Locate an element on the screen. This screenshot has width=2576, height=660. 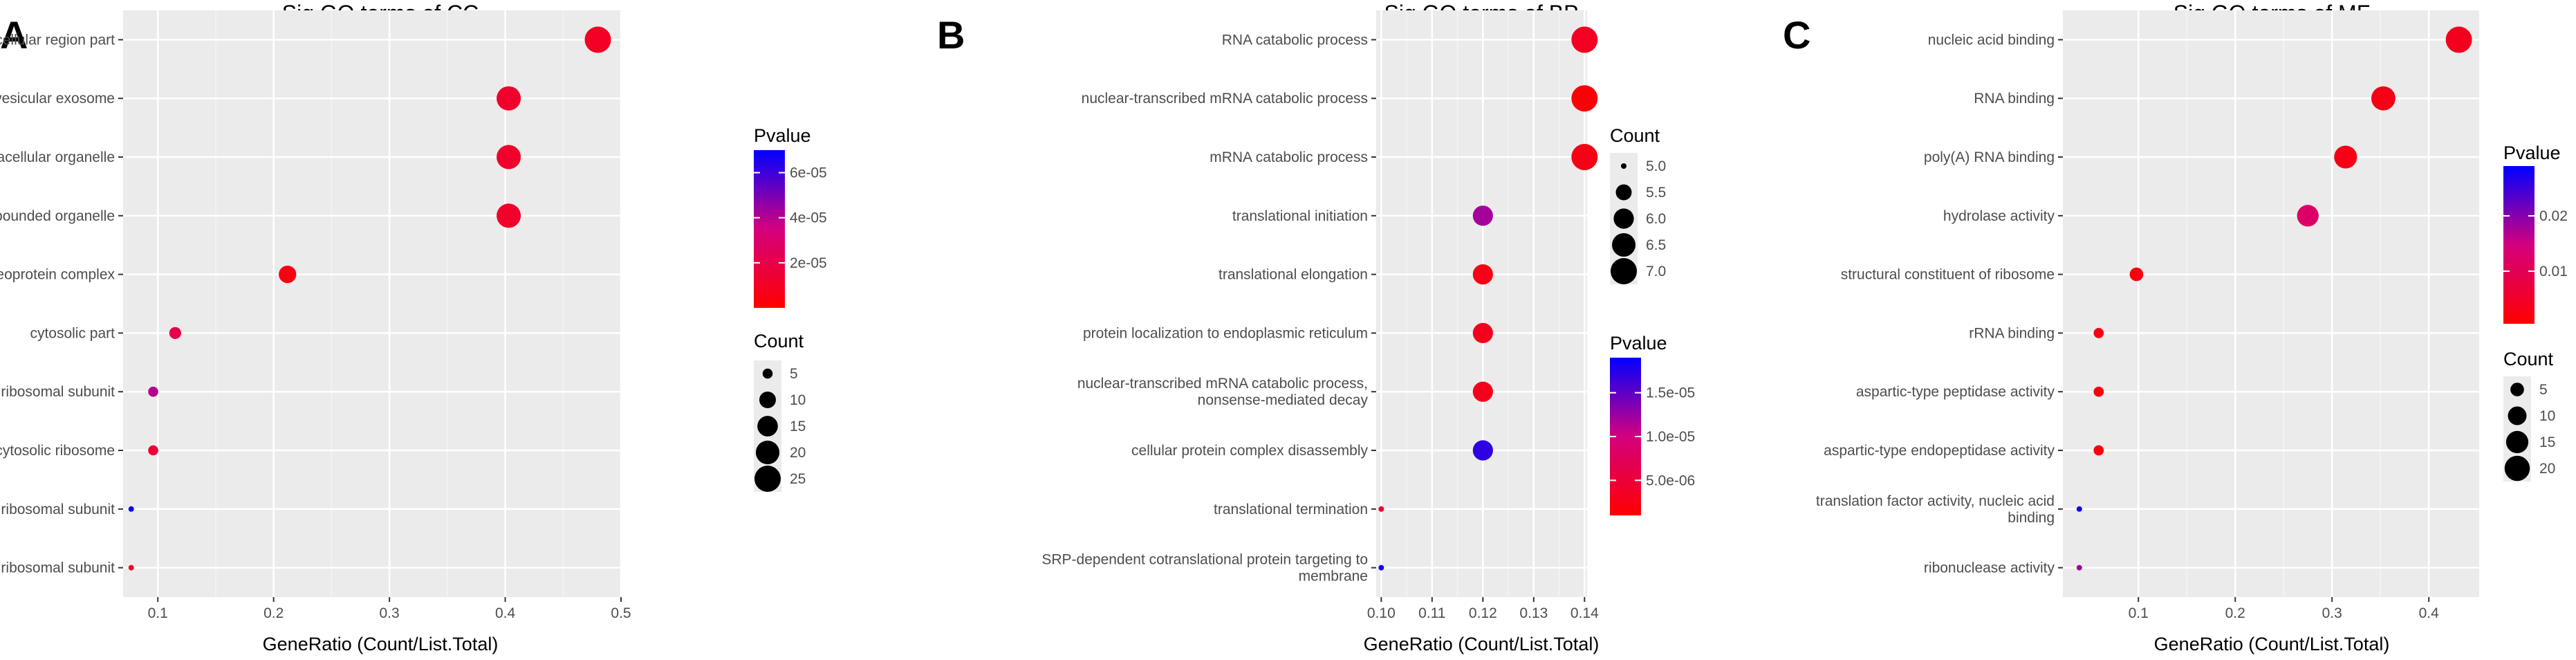
panel-label: B is located at coordinates (951, 35).